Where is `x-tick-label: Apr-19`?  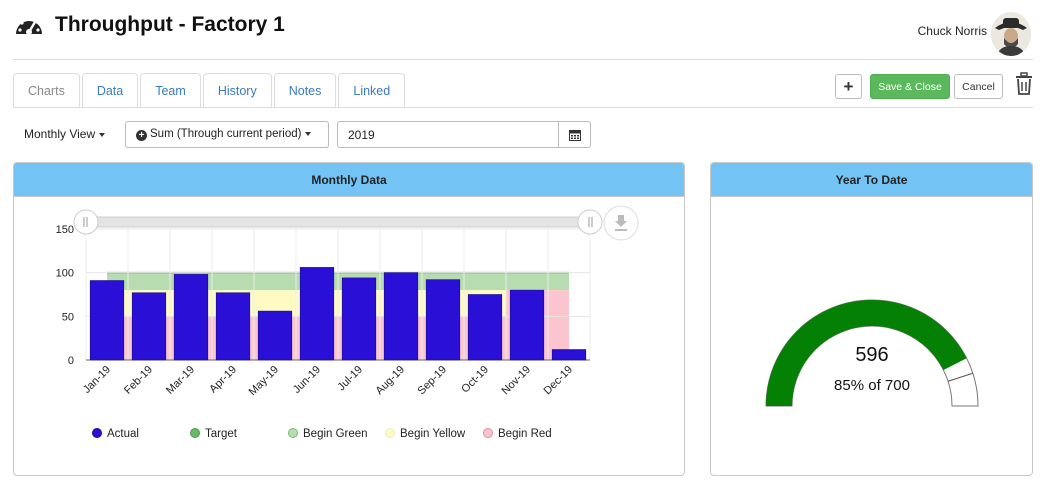 x-tick-label: Apr-19 is located at coordinates (223, 380).